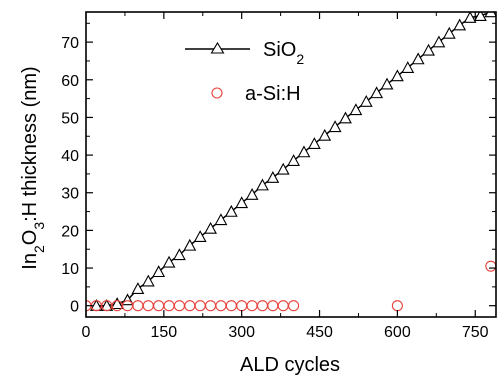 The width and height of the screenshot is (498, 379). What do you see at coordinates (217, 93) in the screenshot?
I see `legend-asi-marker` at bounding box center [217, 93].